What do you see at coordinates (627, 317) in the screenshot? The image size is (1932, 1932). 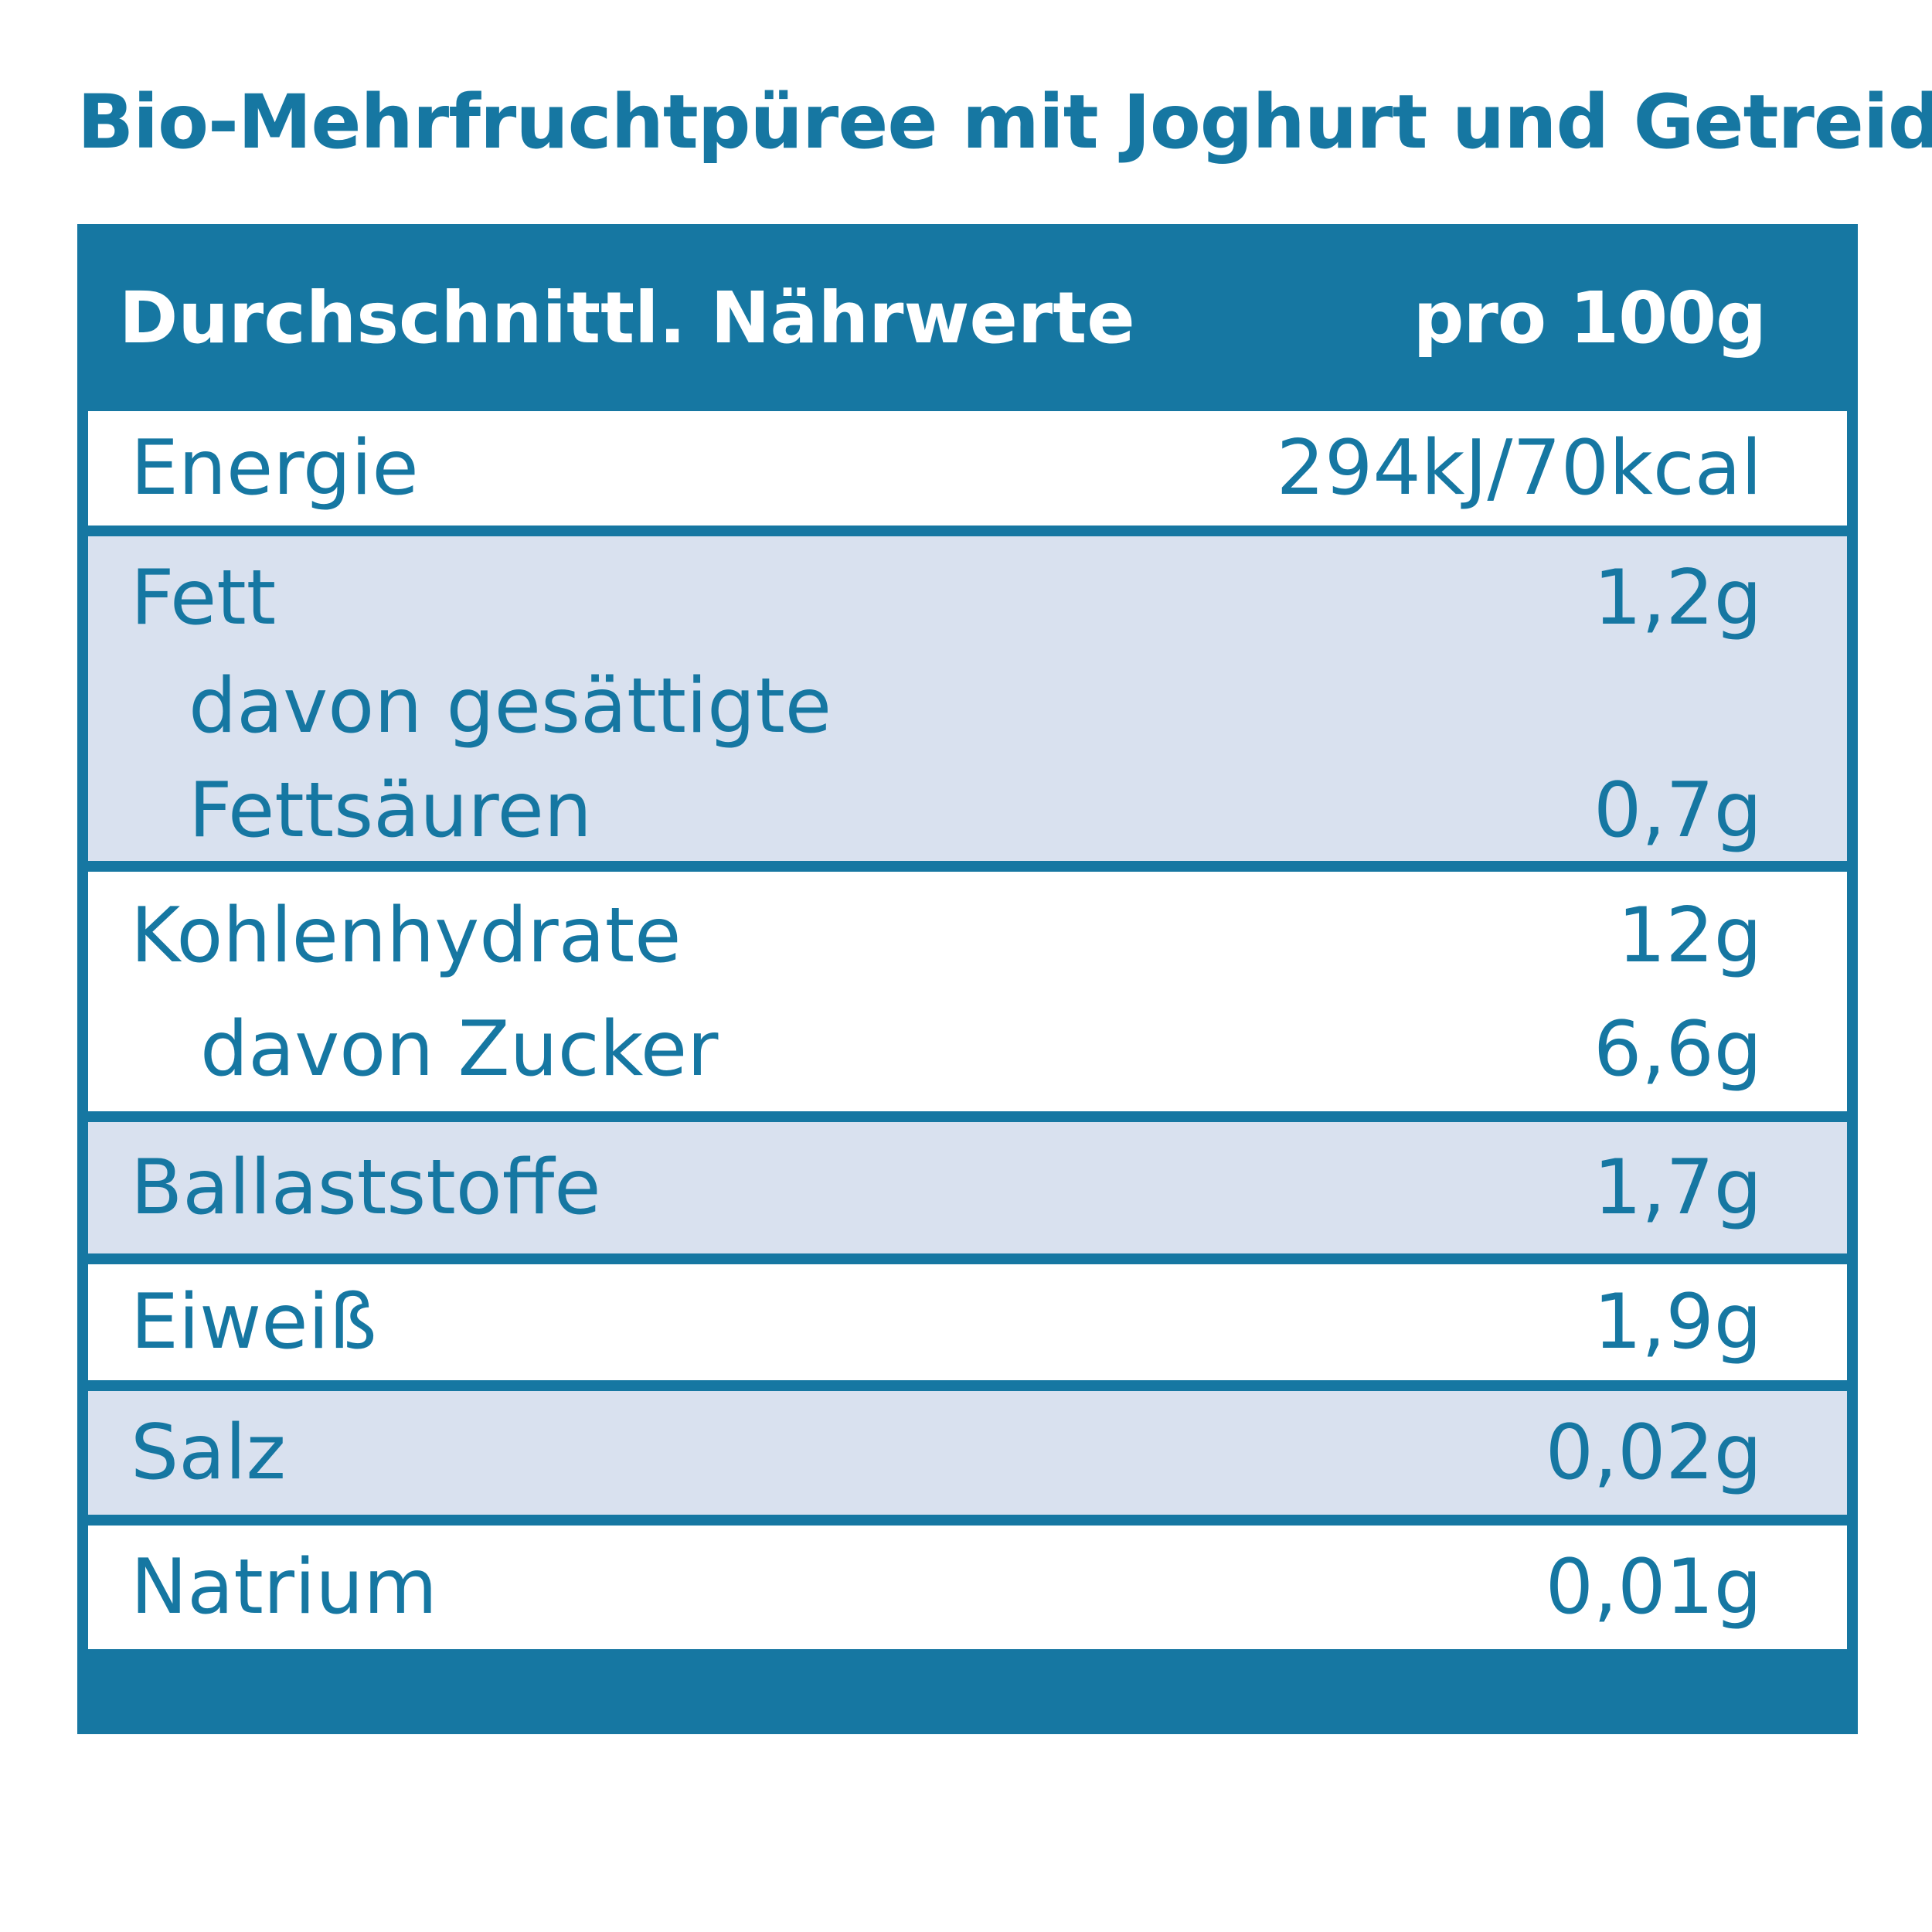 I see `header-label: Durchschnittl. Nährwerte` at bounding box center [627, 317].